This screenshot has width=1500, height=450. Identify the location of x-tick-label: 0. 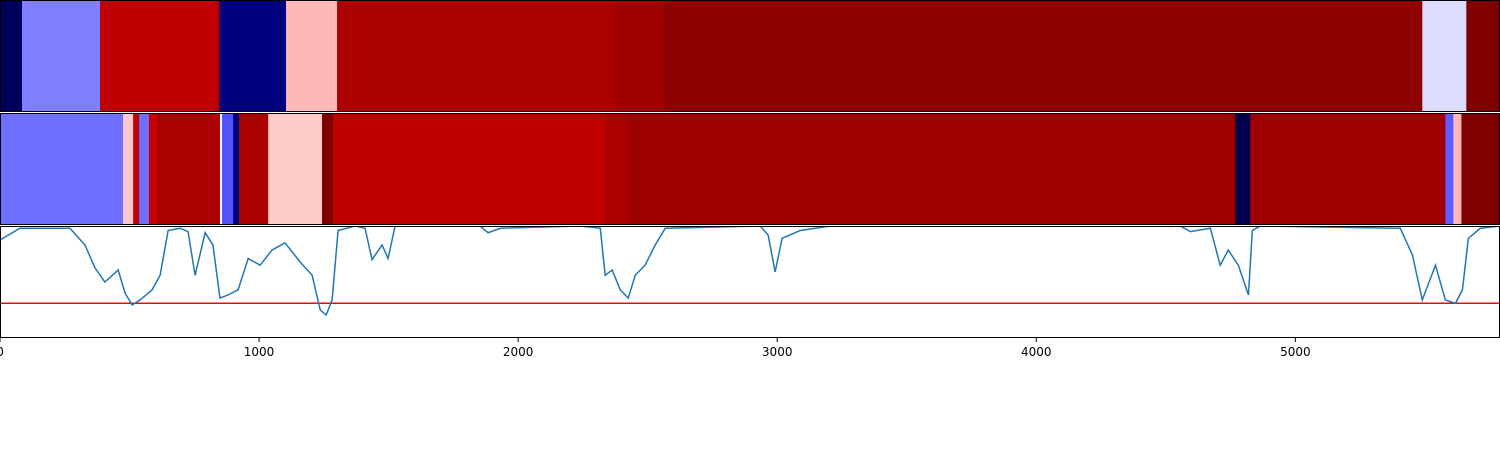
(2, 352).